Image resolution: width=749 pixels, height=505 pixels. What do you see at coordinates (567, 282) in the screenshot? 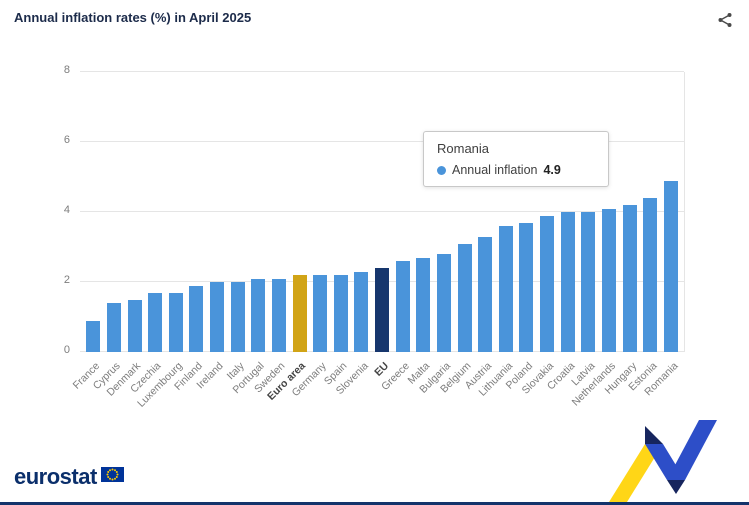
I see `bar-croatia` at bounding box center [567, 282].